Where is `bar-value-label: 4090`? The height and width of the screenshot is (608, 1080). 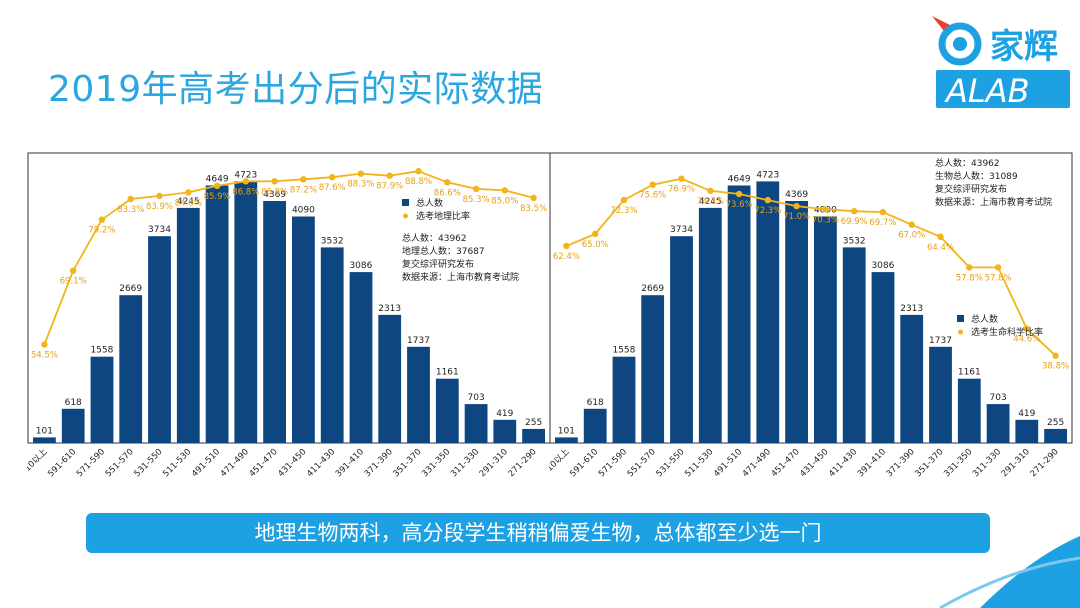
bar-value-label: 4090 is located at coordinates (303, 211).